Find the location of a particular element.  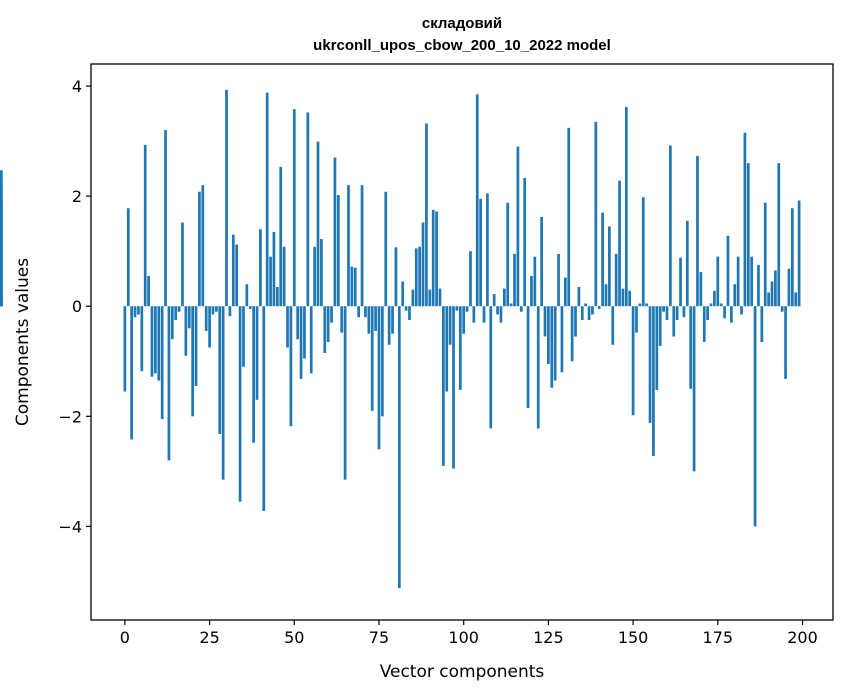

y-tick-label: 0 is located at coordinates (77, 306).